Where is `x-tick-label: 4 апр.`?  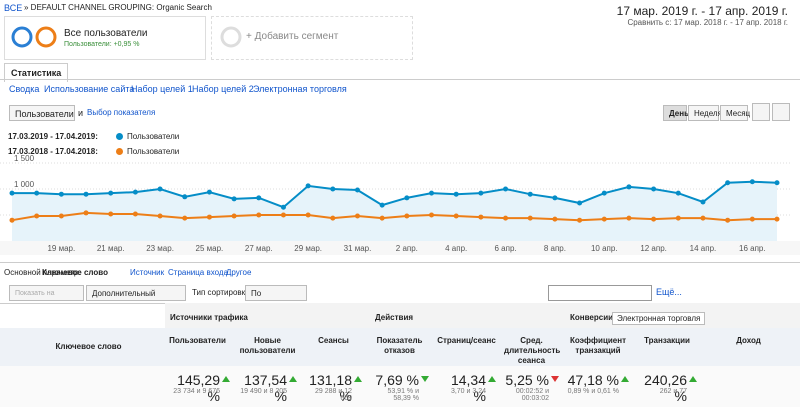
x-tick-label: 4 апр. is located at coordinates (456, 248).